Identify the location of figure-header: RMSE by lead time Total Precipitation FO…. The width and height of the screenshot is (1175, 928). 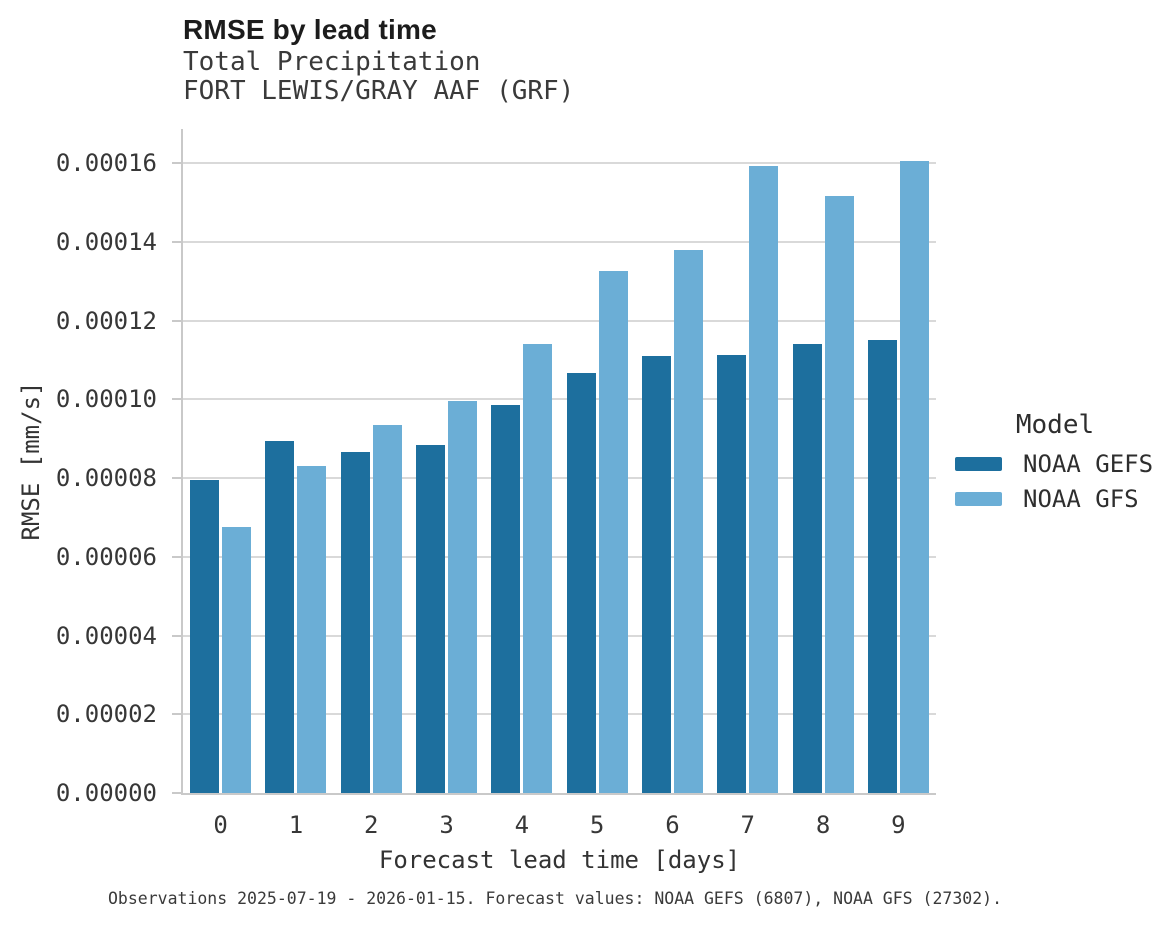
(378, 59).